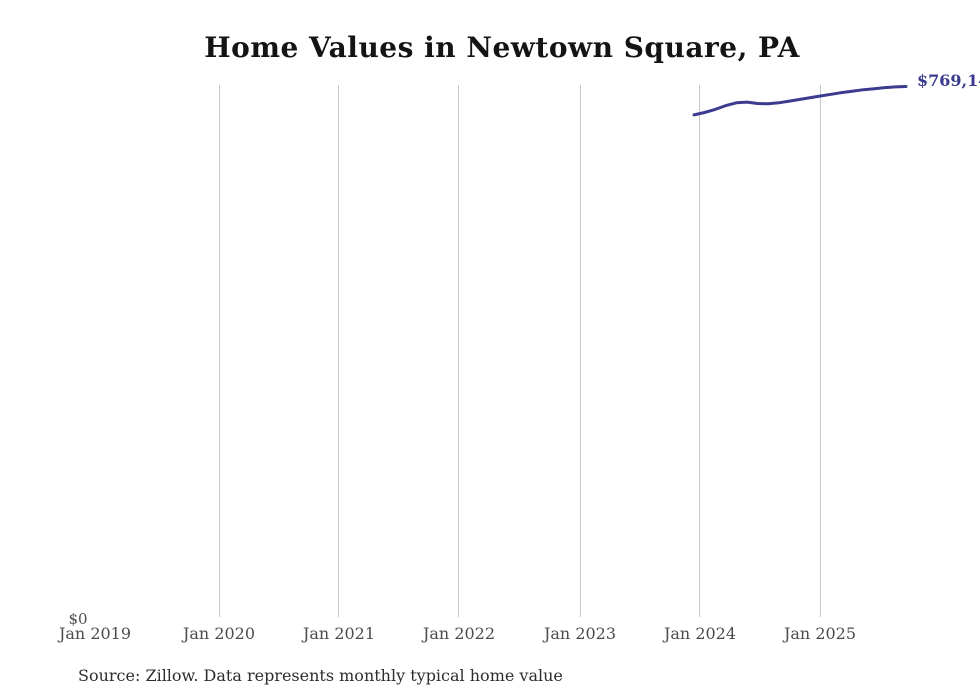 The height and width of the screenshot is (699, 980). What do you see at coordinates (700, 633) in the screenshot?
I see `x-tick-jan-2024: Jan 2024` at bounding box center [700, 633].